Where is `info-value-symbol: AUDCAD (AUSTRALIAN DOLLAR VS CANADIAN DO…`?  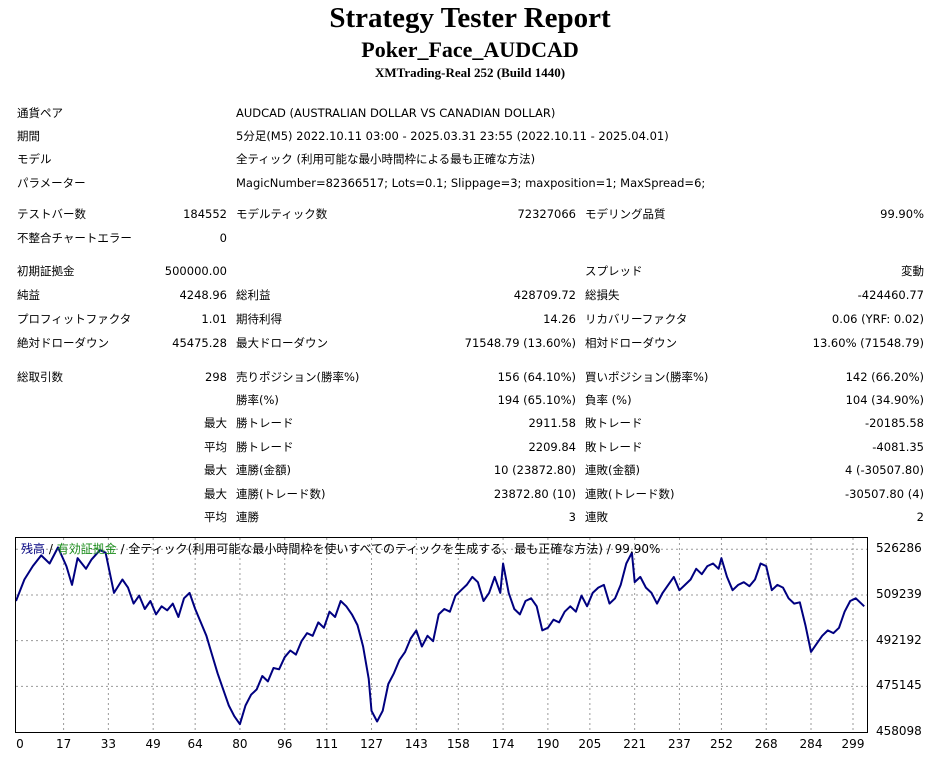
info-value-symbol: AUDCAD (AUSTRALIAN DOLLAR VS CANADIAN DO… is located at coordinates (396, 113).